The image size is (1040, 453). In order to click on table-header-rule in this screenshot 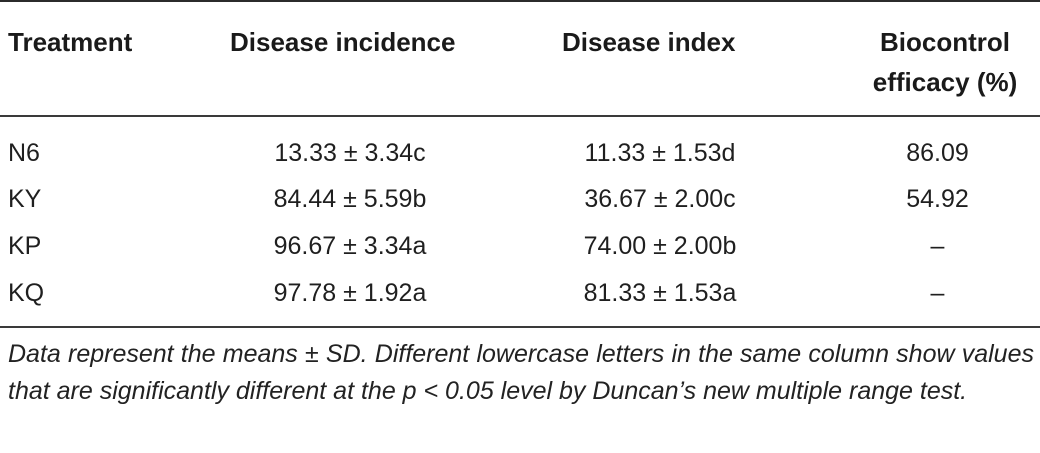, I will do `click(520, 116)`.